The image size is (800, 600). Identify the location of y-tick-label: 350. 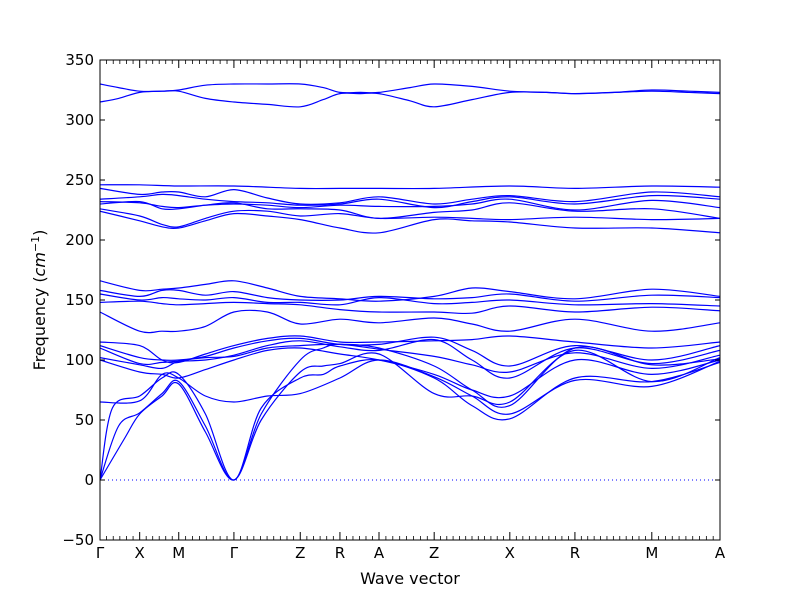
(79, 60).